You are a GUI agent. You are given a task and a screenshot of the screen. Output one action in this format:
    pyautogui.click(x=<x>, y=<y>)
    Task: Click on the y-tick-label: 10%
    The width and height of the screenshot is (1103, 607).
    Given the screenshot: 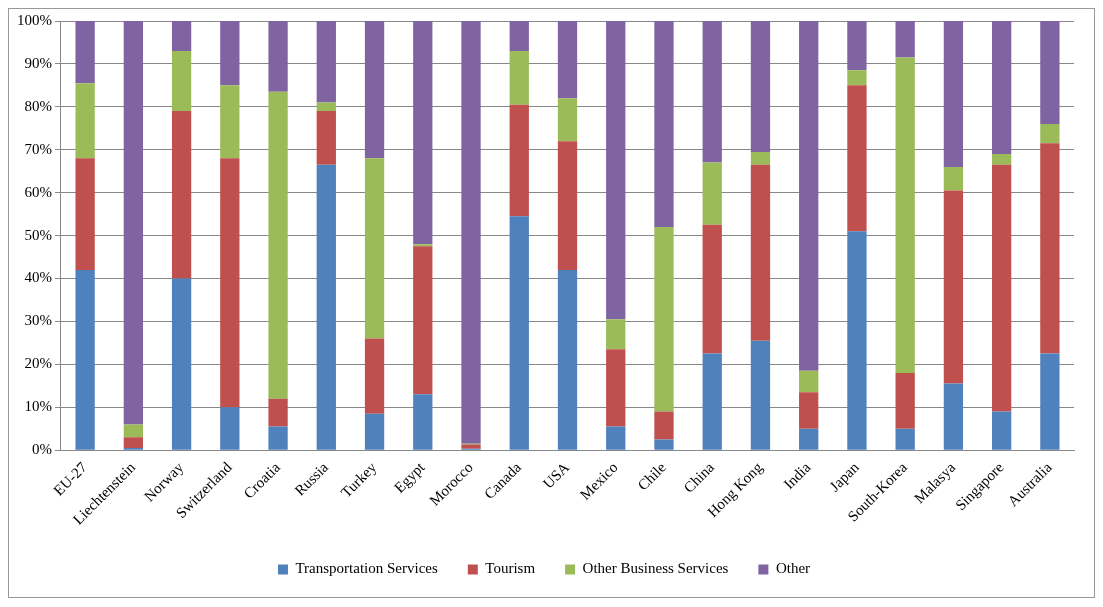 What is the action you would take?
    pyautogui.click(x=38, y=406)
    